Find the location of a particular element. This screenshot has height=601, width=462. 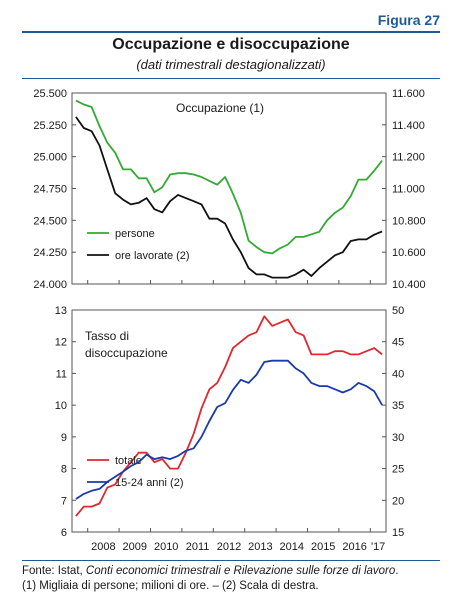

x-tick-label: 2015 is located at coordinates (323, 547).